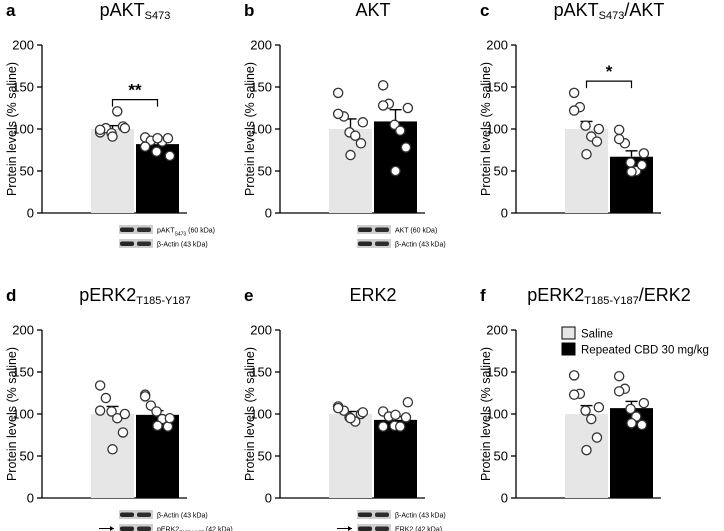  What do you see at coordinates (195, 529) in the screenshot?
I see `blot-label: pERK2T185-Y187 (42 kDa)` at bounding box center [195, 529].